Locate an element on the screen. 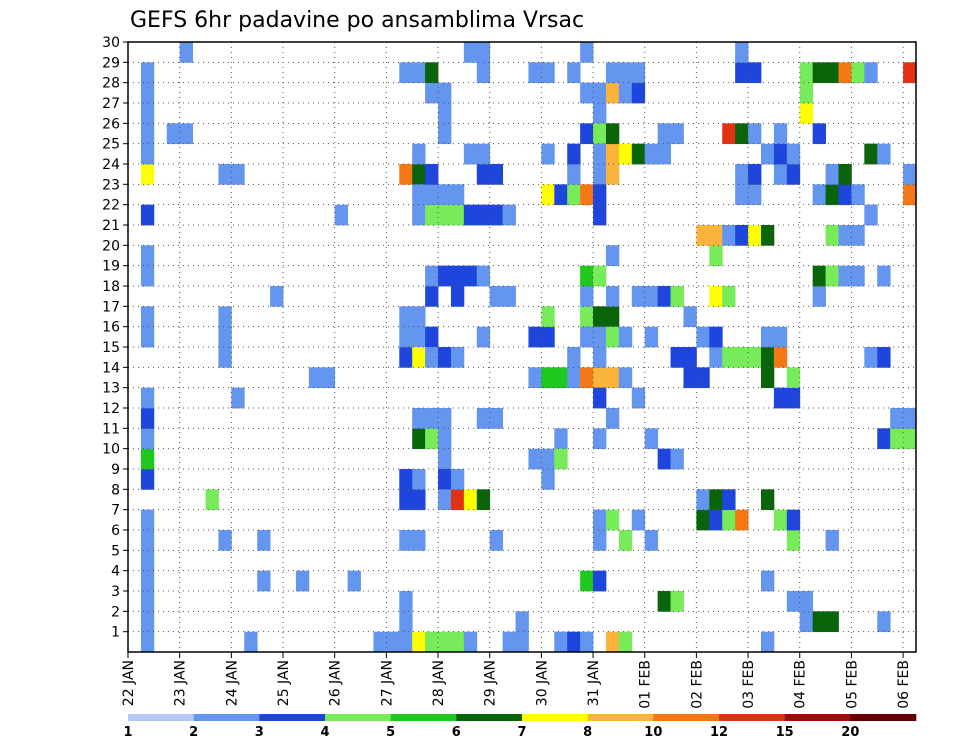 The width and height of the screenshot is (960, 746). colorbar-label: 3 is located at coordinates (259, 732).